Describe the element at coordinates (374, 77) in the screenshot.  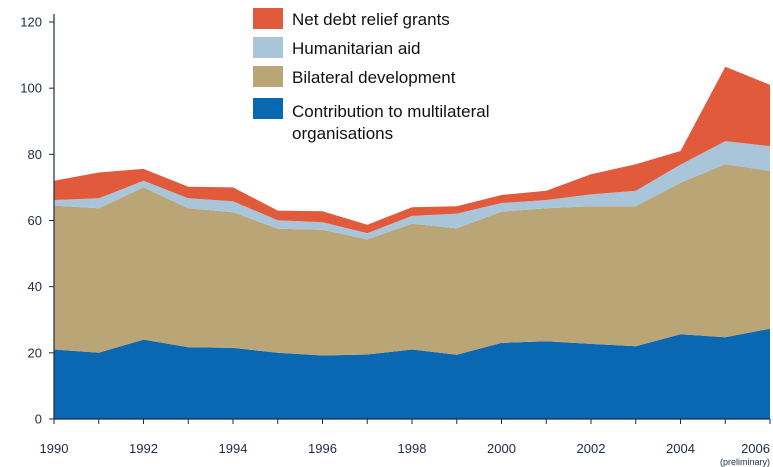
I see `legend-label-bilateral-development: Bilateral development` at that location.